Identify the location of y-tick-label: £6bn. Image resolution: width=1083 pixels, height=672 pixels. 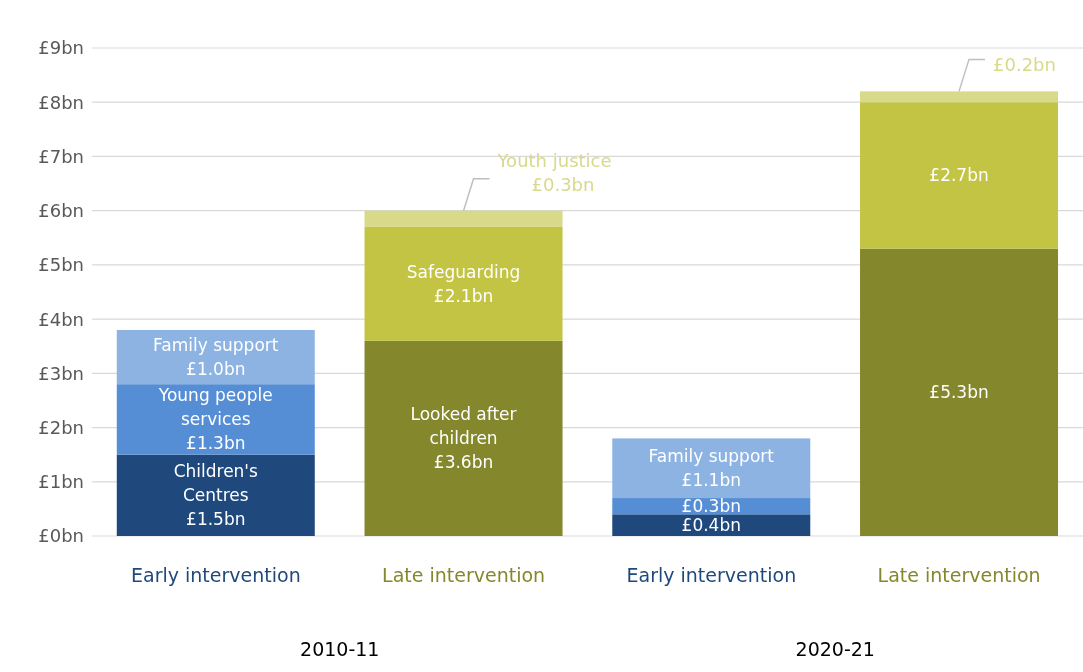
(61, 211).